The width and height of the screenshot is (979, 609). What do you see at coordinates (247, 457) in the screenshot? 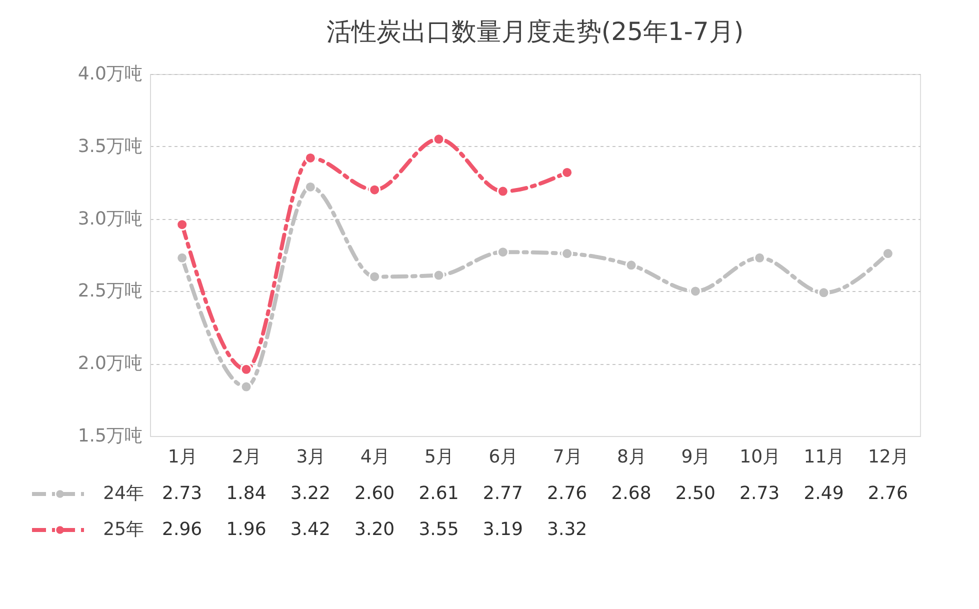
I see `x-tick-label: 2月` at bounding box center [247, 457].